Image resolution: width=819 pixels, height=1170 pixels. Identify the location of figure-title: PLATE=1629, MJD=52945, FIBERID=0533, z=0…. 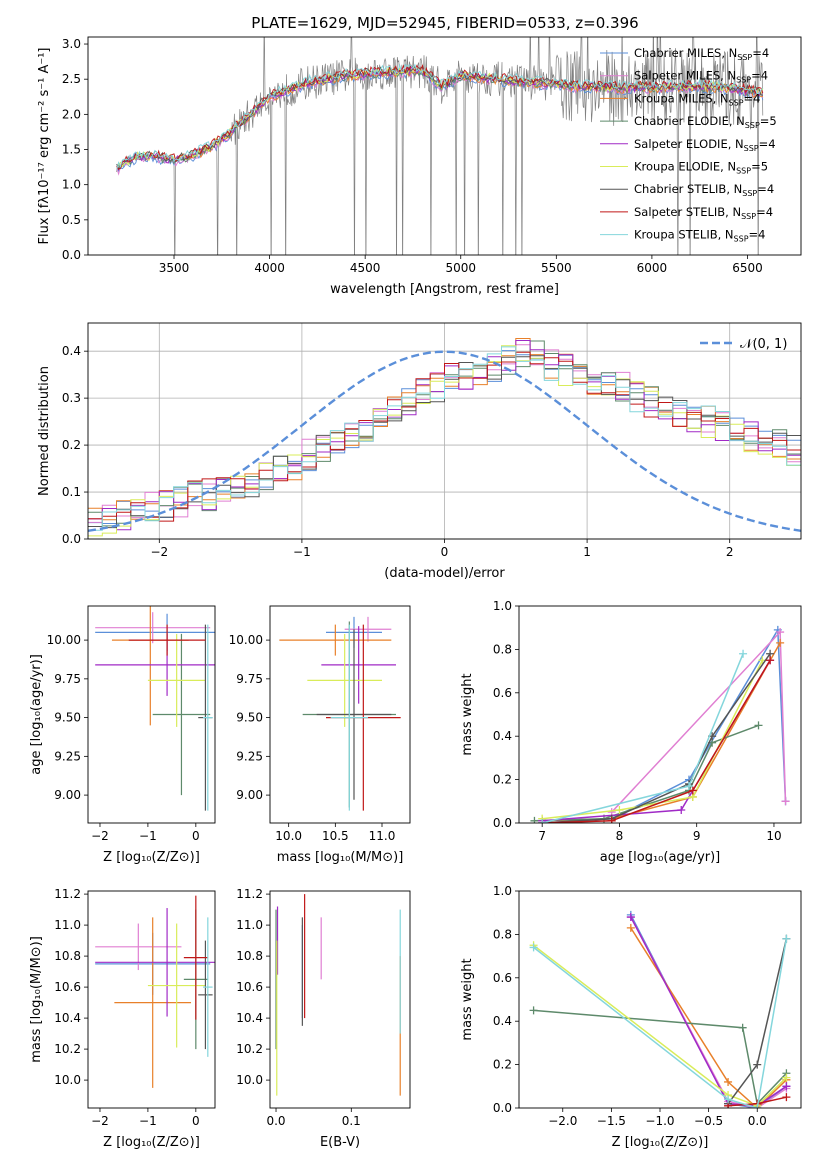
(444, 23).